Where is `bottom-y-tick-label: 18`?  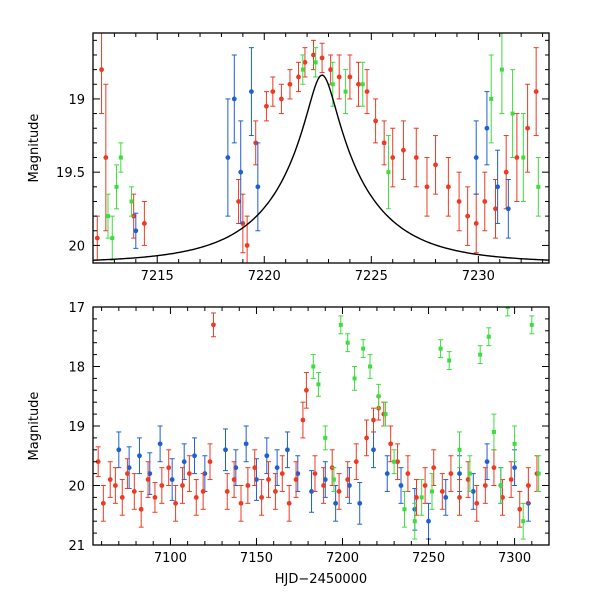
bottom-y-tick-label: 18 is located at coordinates (76, 368).